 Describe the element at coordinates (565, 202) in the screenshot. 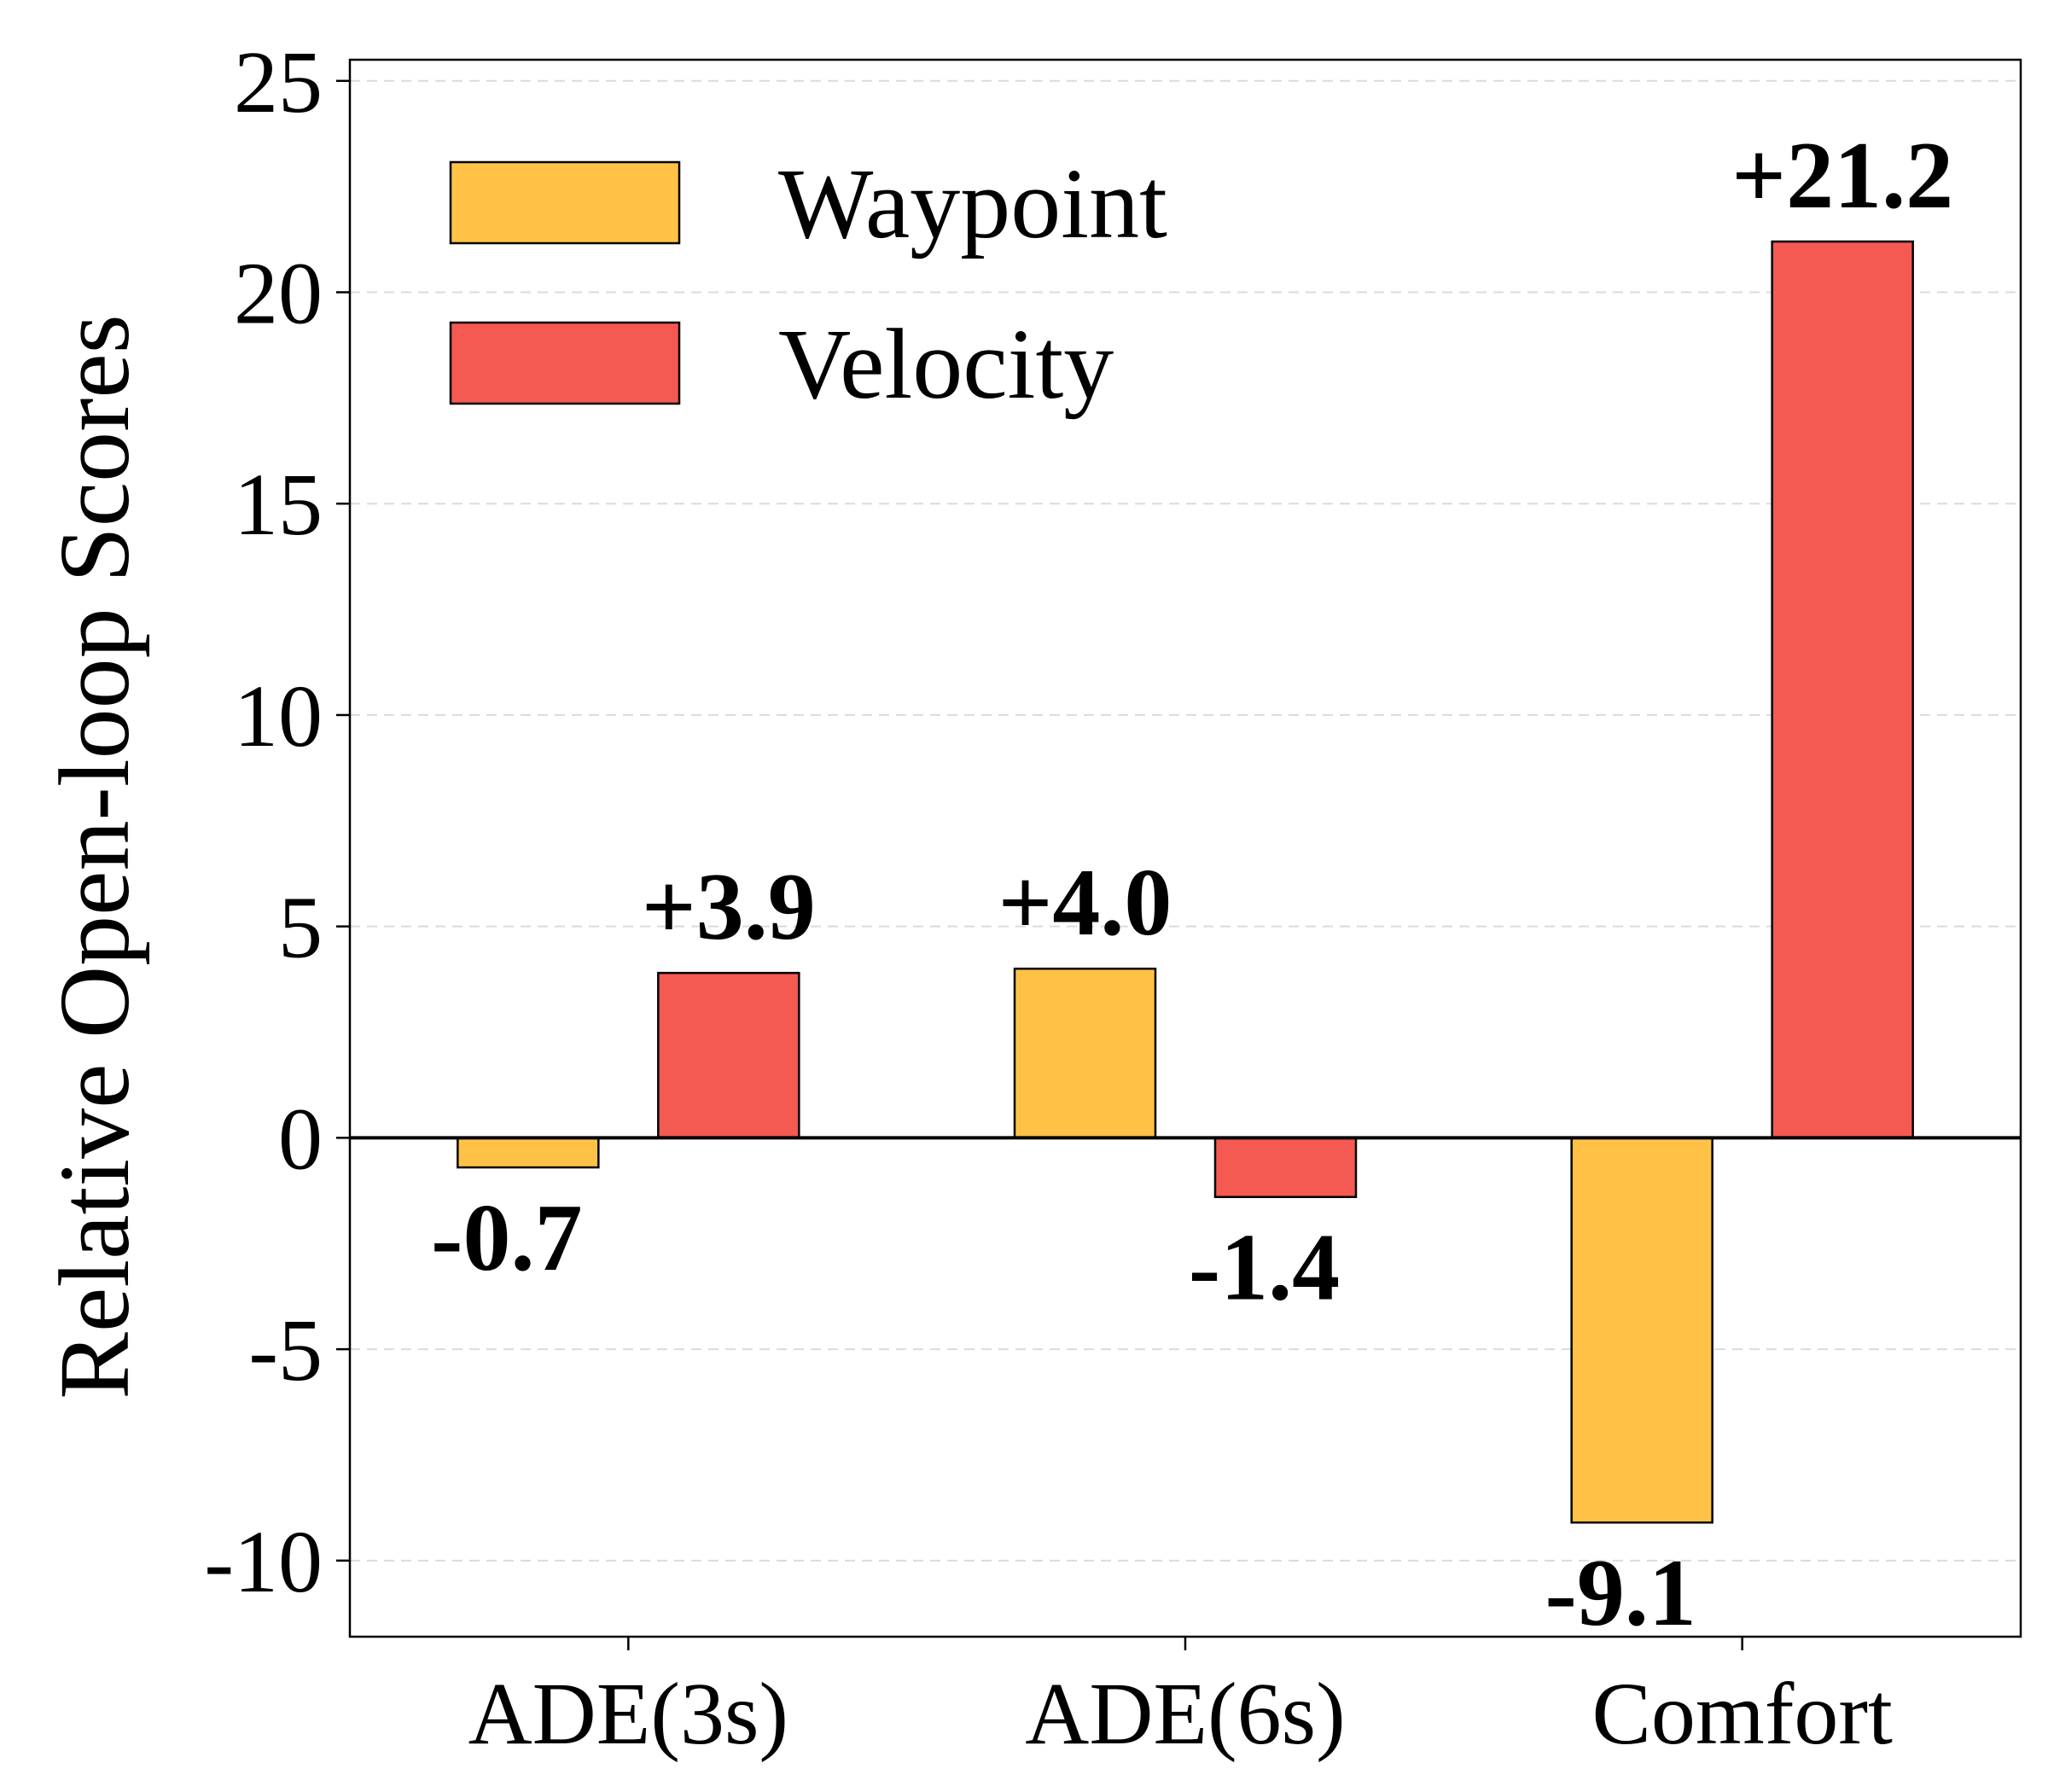

I see `legend-swatch-waypoint` at that location.